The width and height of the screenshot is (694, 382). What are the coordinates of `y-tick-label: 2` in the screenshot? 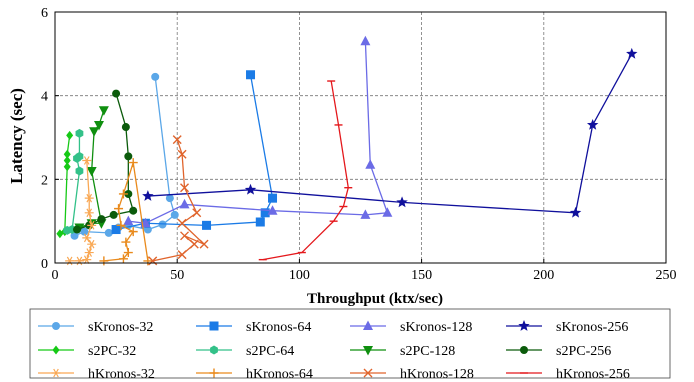 It's located at (44, 180).